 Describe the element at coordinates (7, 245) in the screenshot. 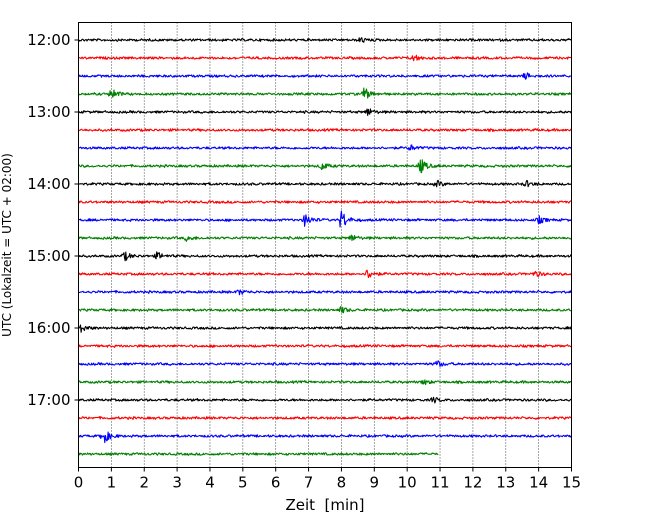

I see `y-axis-label: UTC (Lokalzeit = UTC + 02:00)` at that location.